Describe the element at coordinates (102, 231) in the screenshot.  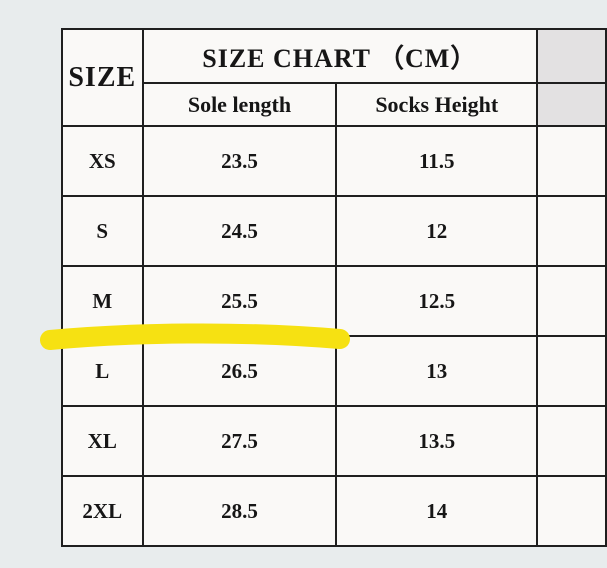
I see `size-label: S` at that location.